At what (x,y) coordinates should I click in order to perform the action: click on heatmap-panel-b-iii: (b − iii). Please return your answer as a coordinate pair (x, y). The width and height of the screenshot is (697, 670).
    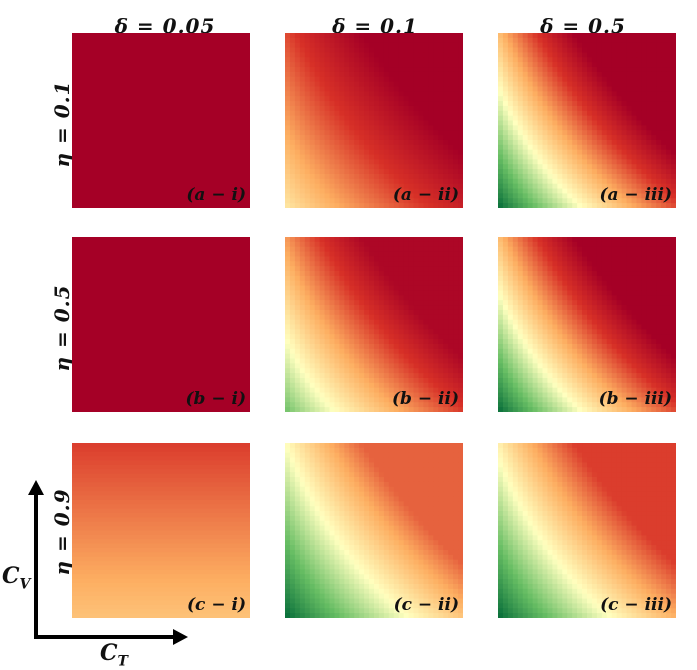
    Looking at the image, I should click on (587, 324).